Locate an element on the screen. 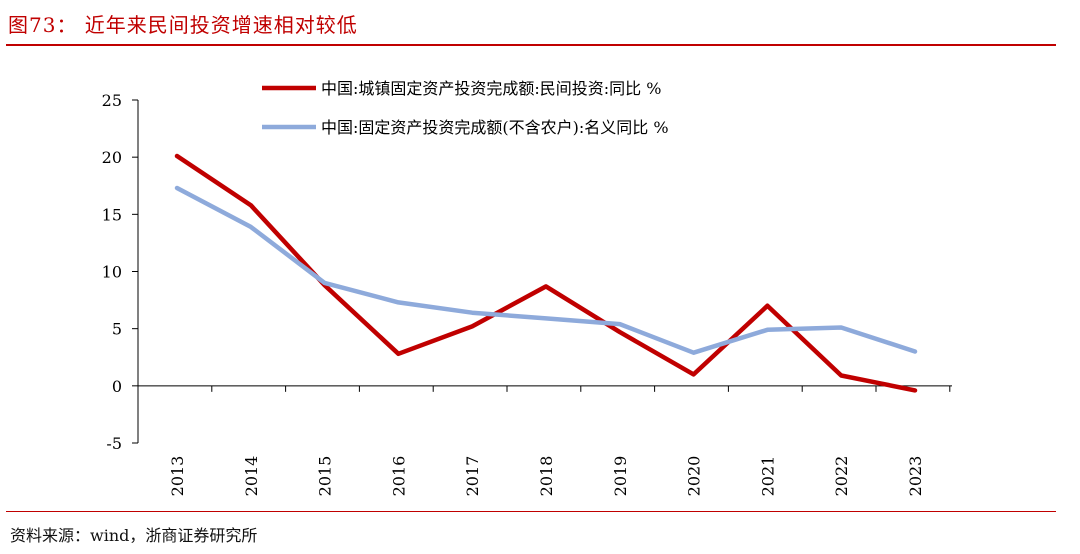  footer-divider is located at coordinates (531, 511).